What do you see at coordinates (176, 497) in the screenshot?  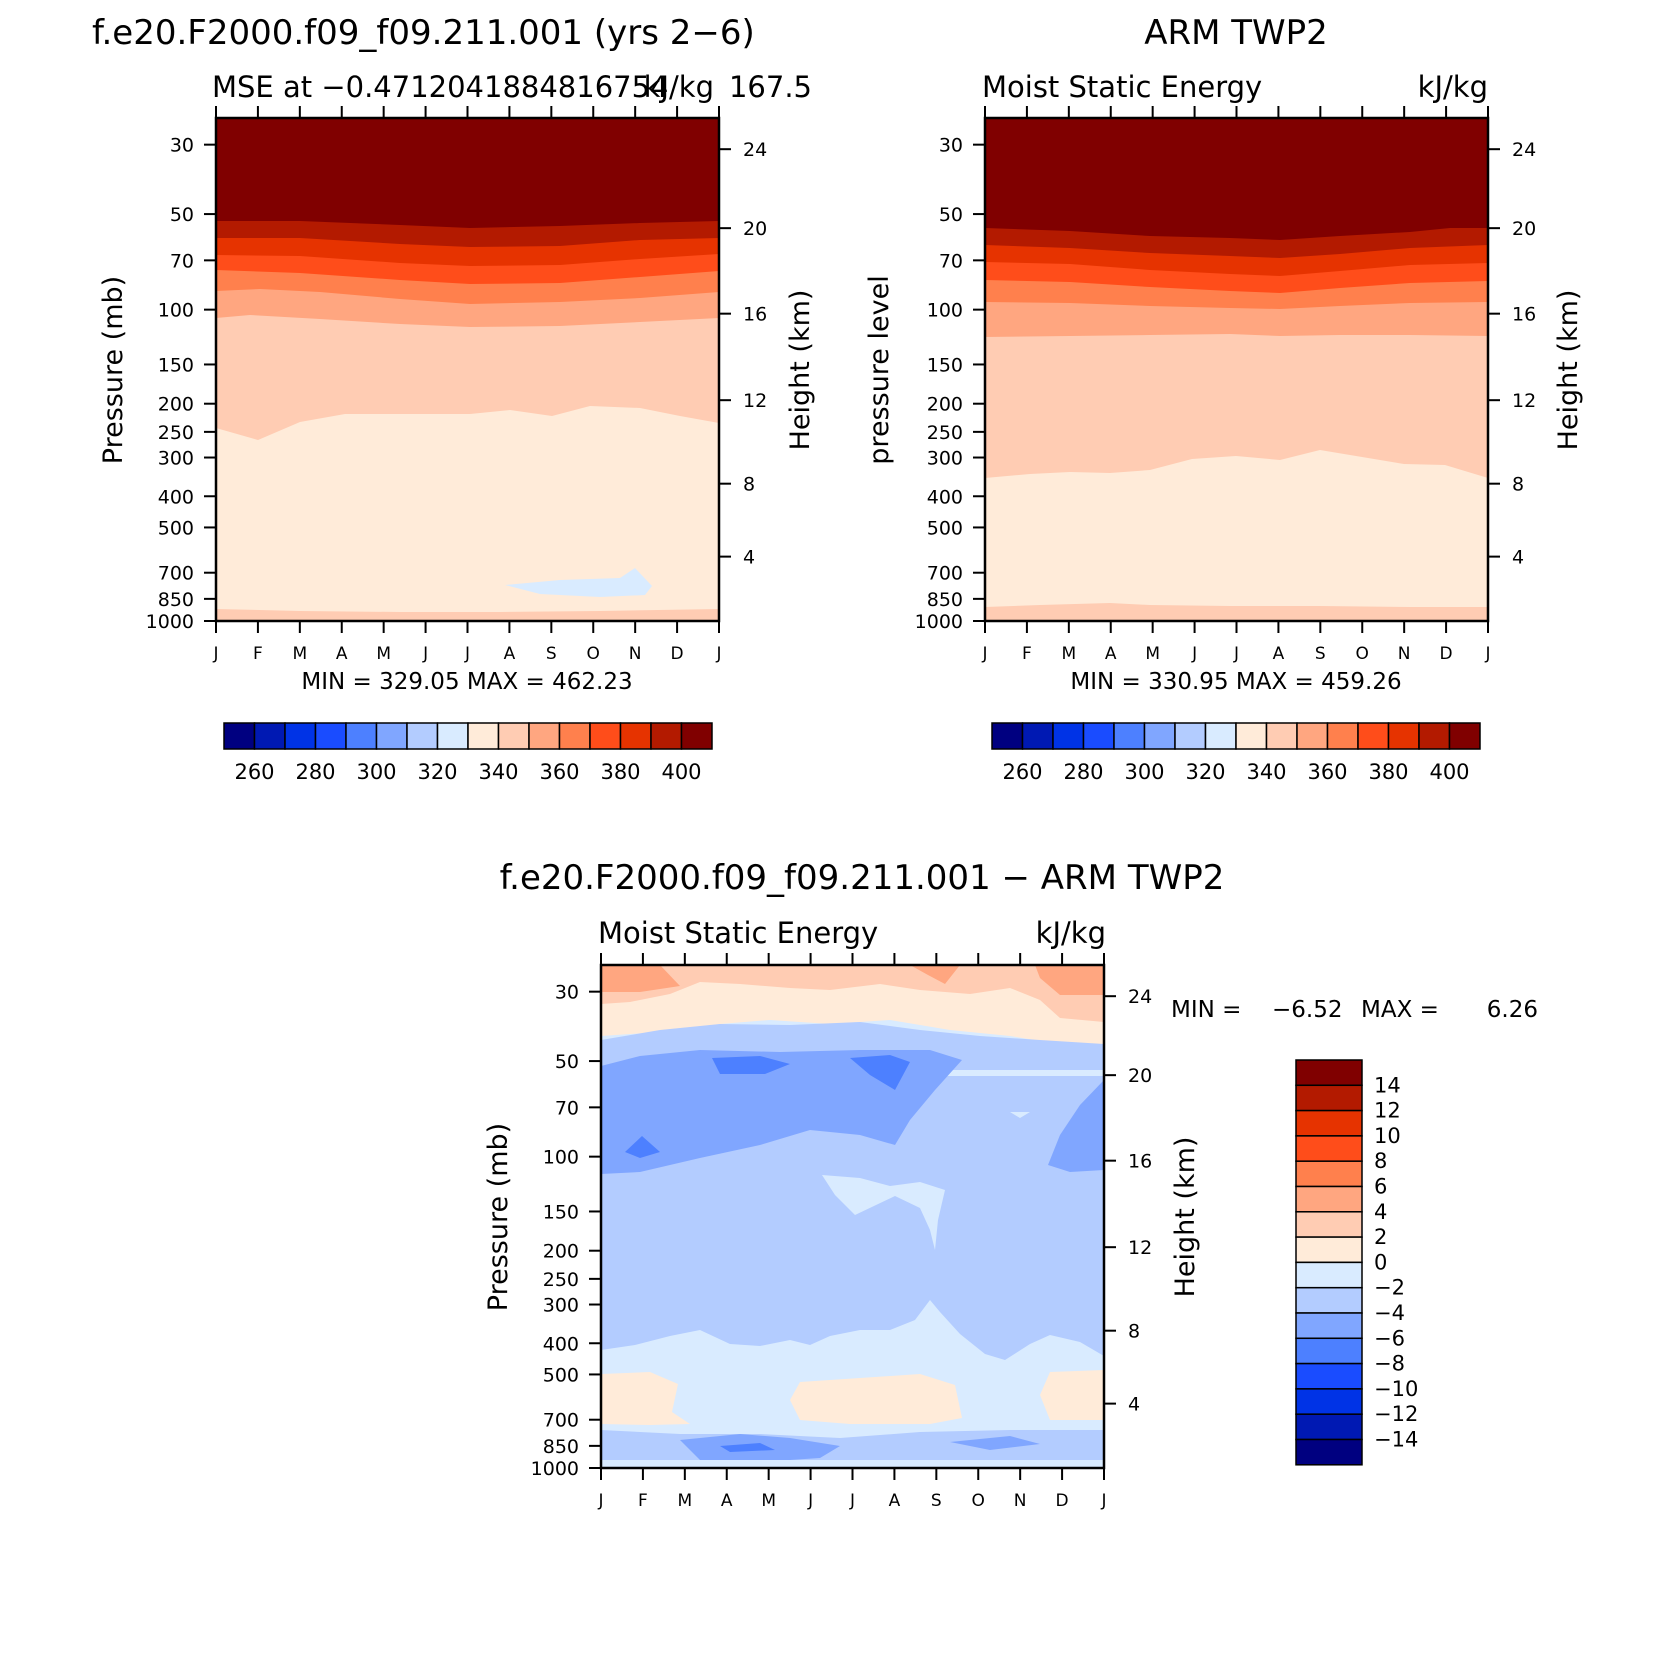 I see `y-tick-label: 400` at bounding box center [176, 497].